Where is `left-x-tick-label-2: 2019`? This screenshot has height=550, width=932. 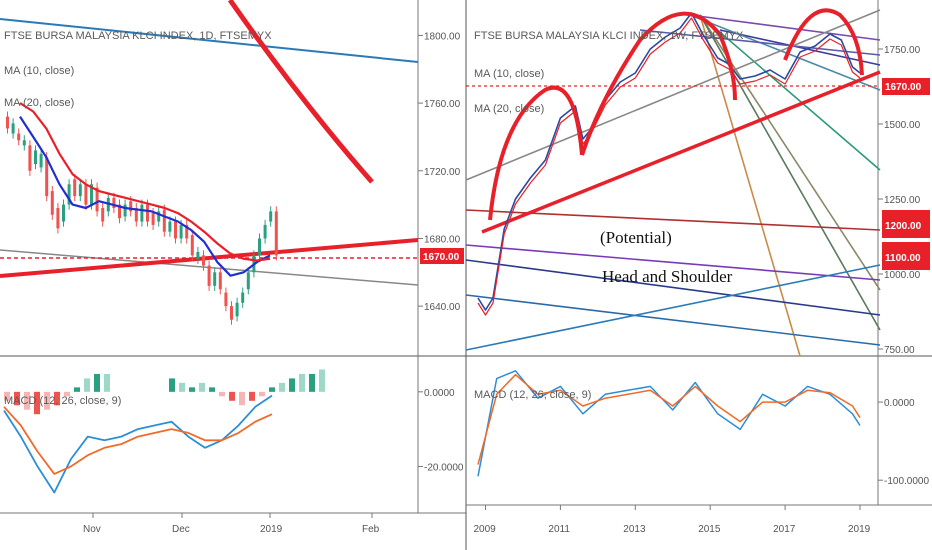
left-x-tick-label-2: 2019 is located at coordinates (271, 529).